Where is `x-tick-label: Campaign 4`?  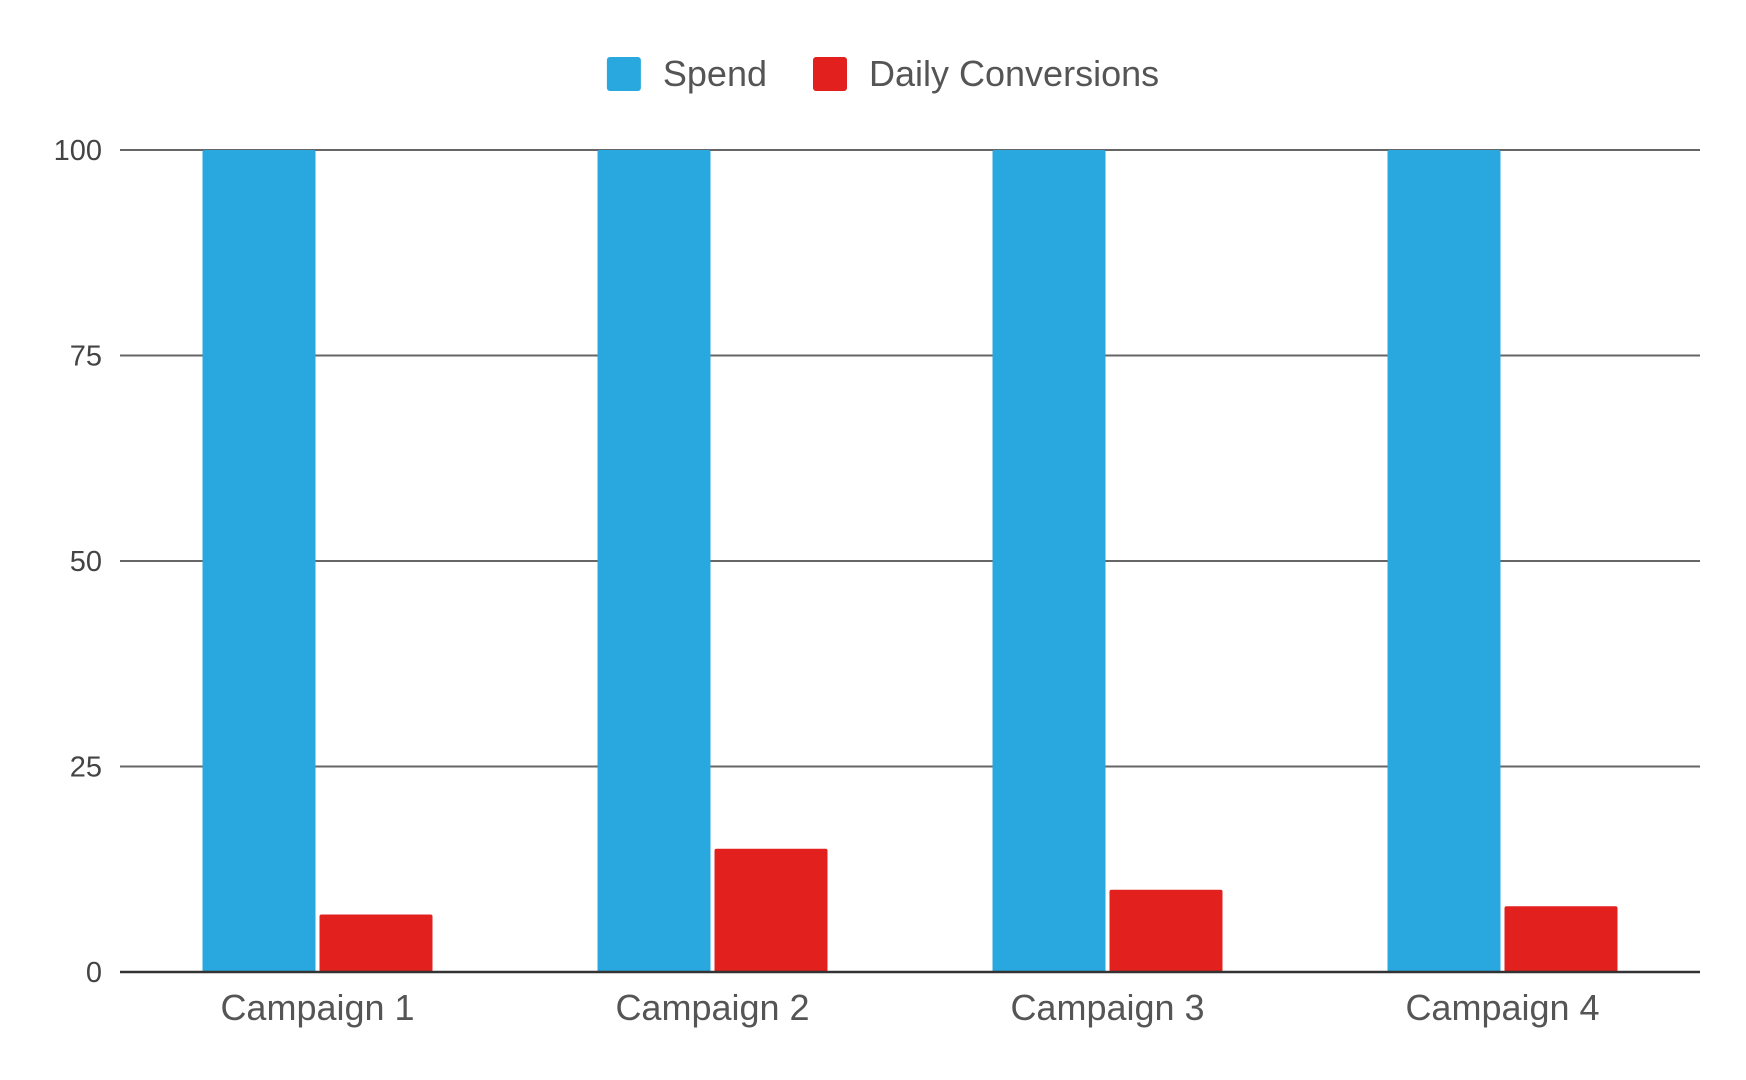
x-tick-label: Campaign 4 is located at coordinates (1502, 1007).